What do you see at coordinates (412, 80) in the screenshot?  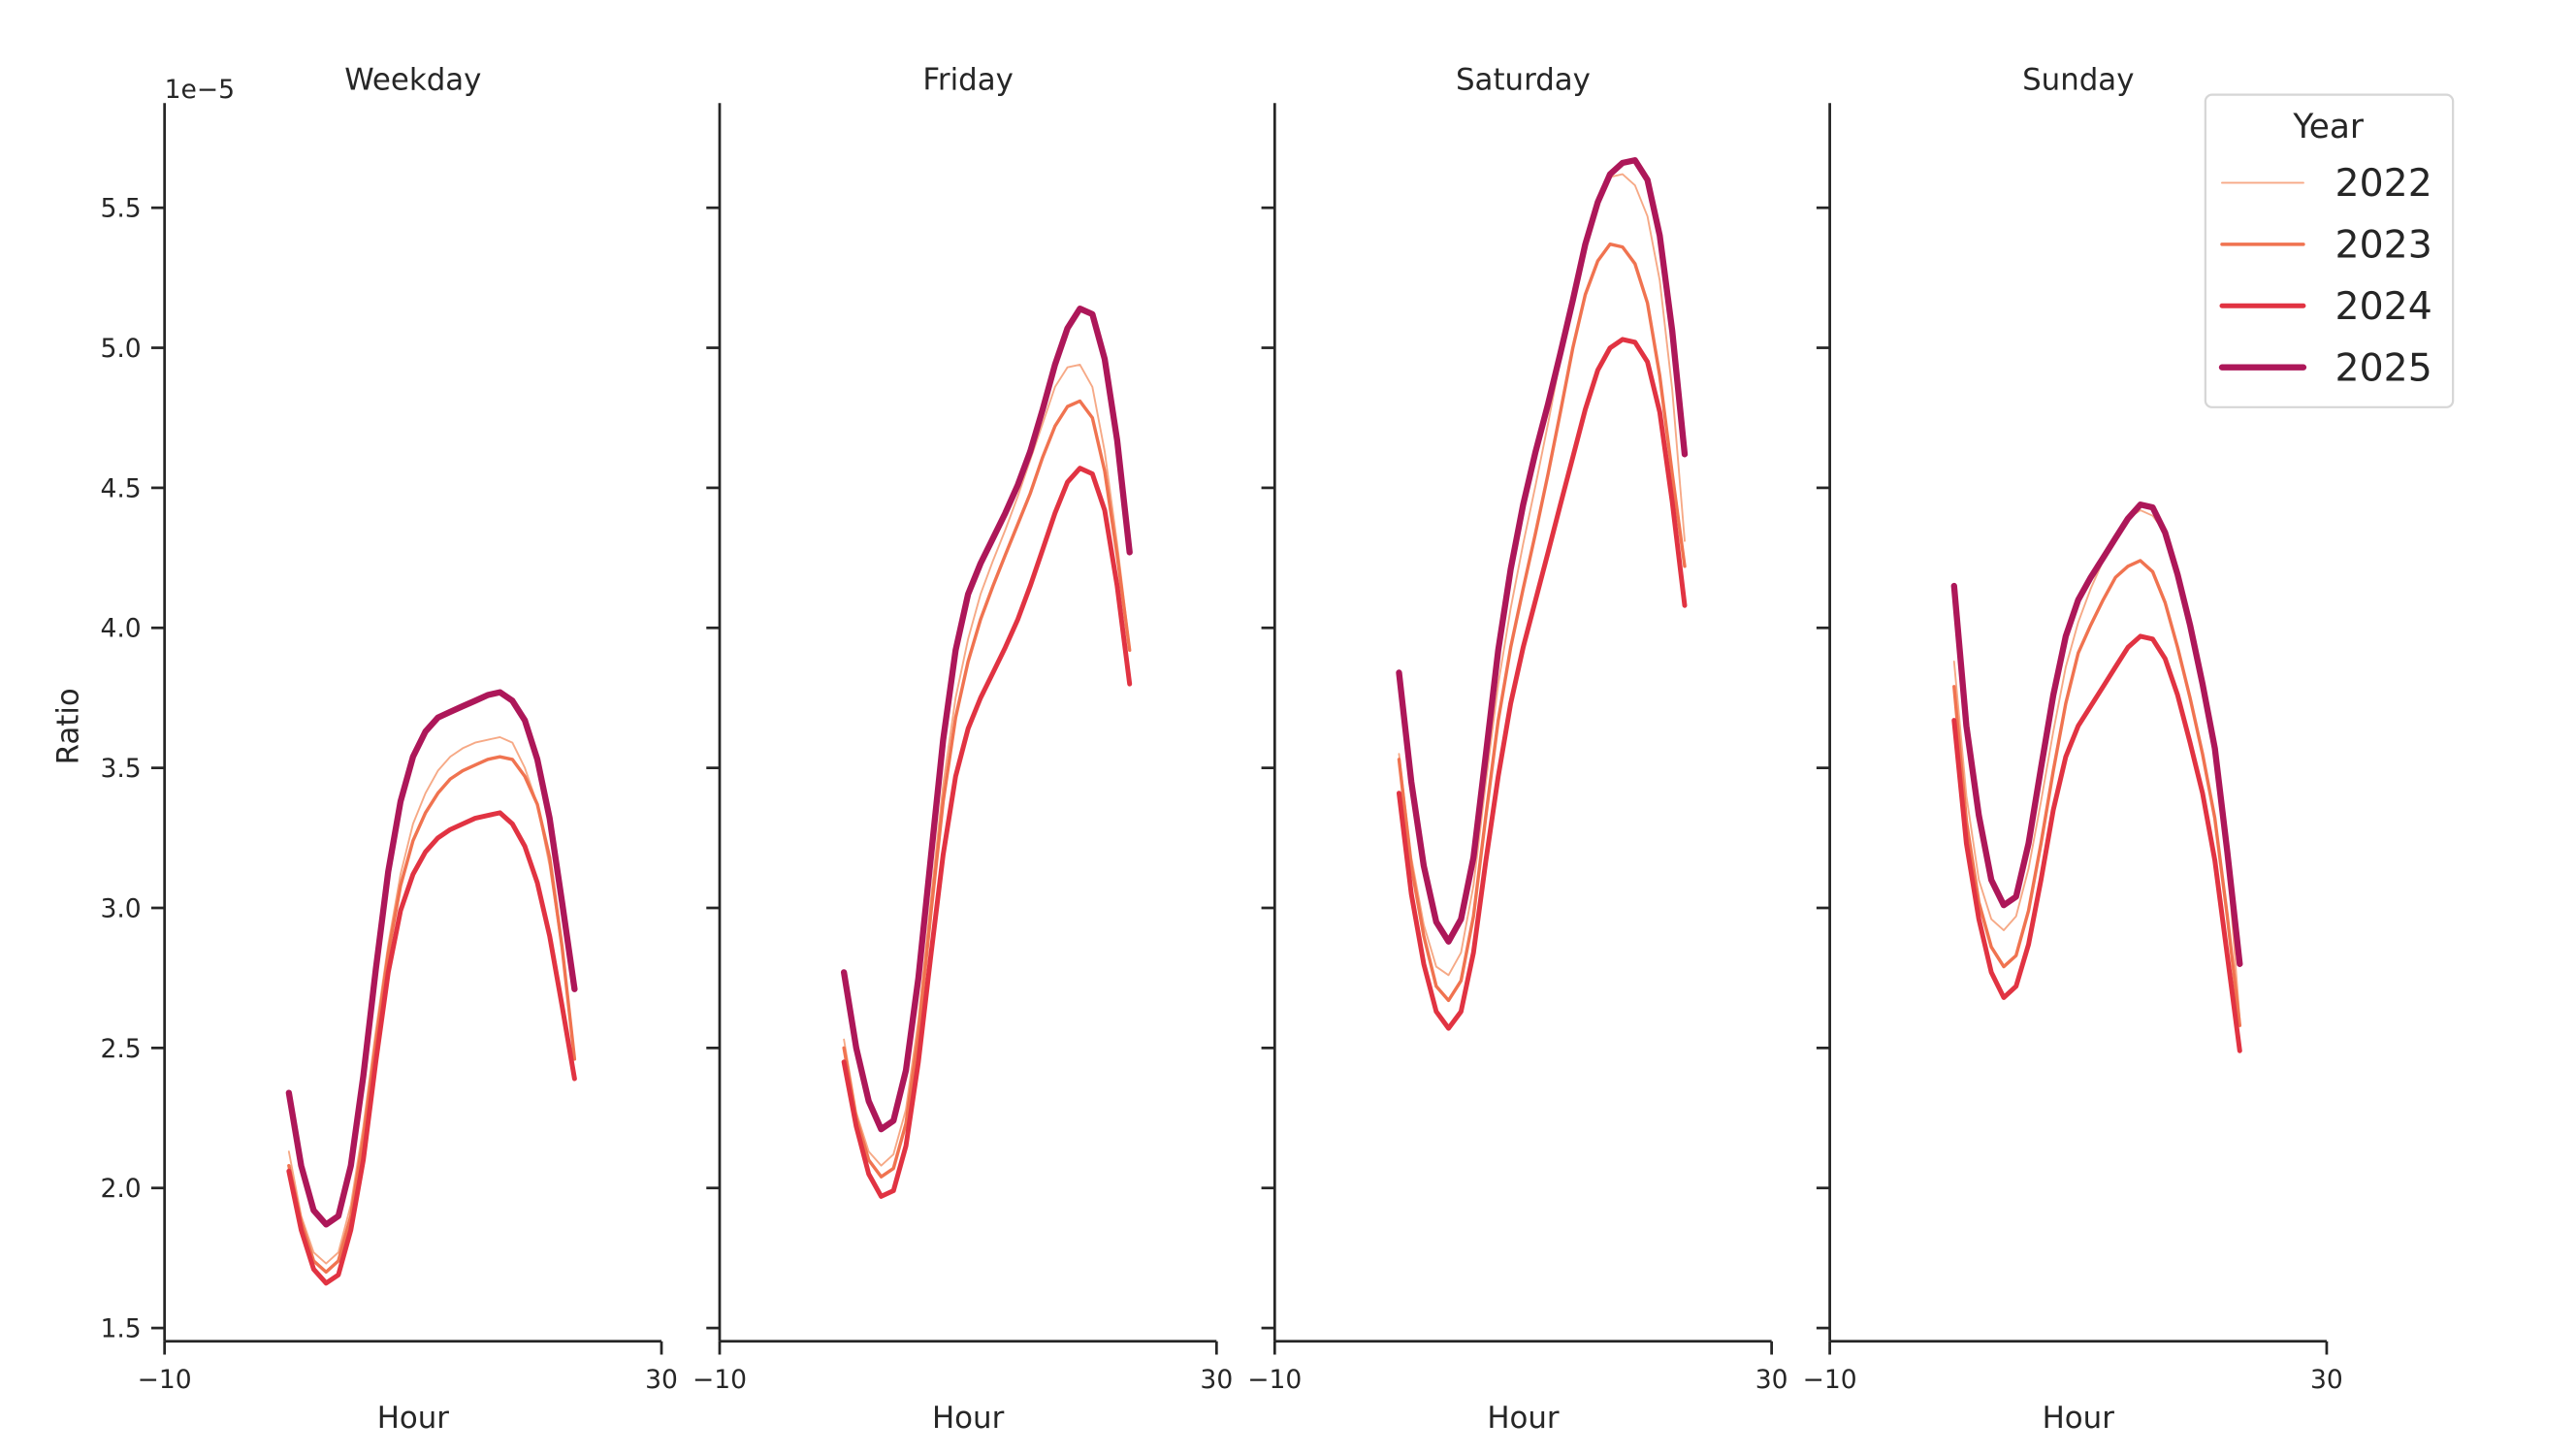 I see `panel-title: Weekday` at bounding box center [412, 80].